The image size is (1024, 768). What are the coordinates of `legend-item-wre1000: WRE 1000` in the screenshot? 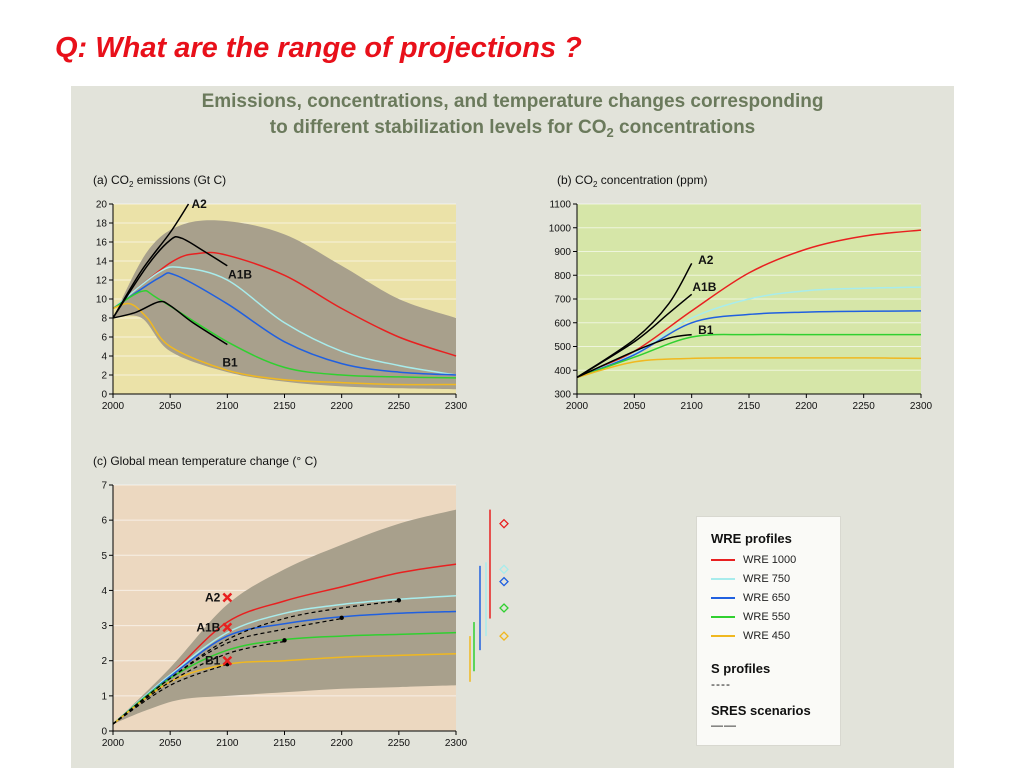 It's located at (753, 561).